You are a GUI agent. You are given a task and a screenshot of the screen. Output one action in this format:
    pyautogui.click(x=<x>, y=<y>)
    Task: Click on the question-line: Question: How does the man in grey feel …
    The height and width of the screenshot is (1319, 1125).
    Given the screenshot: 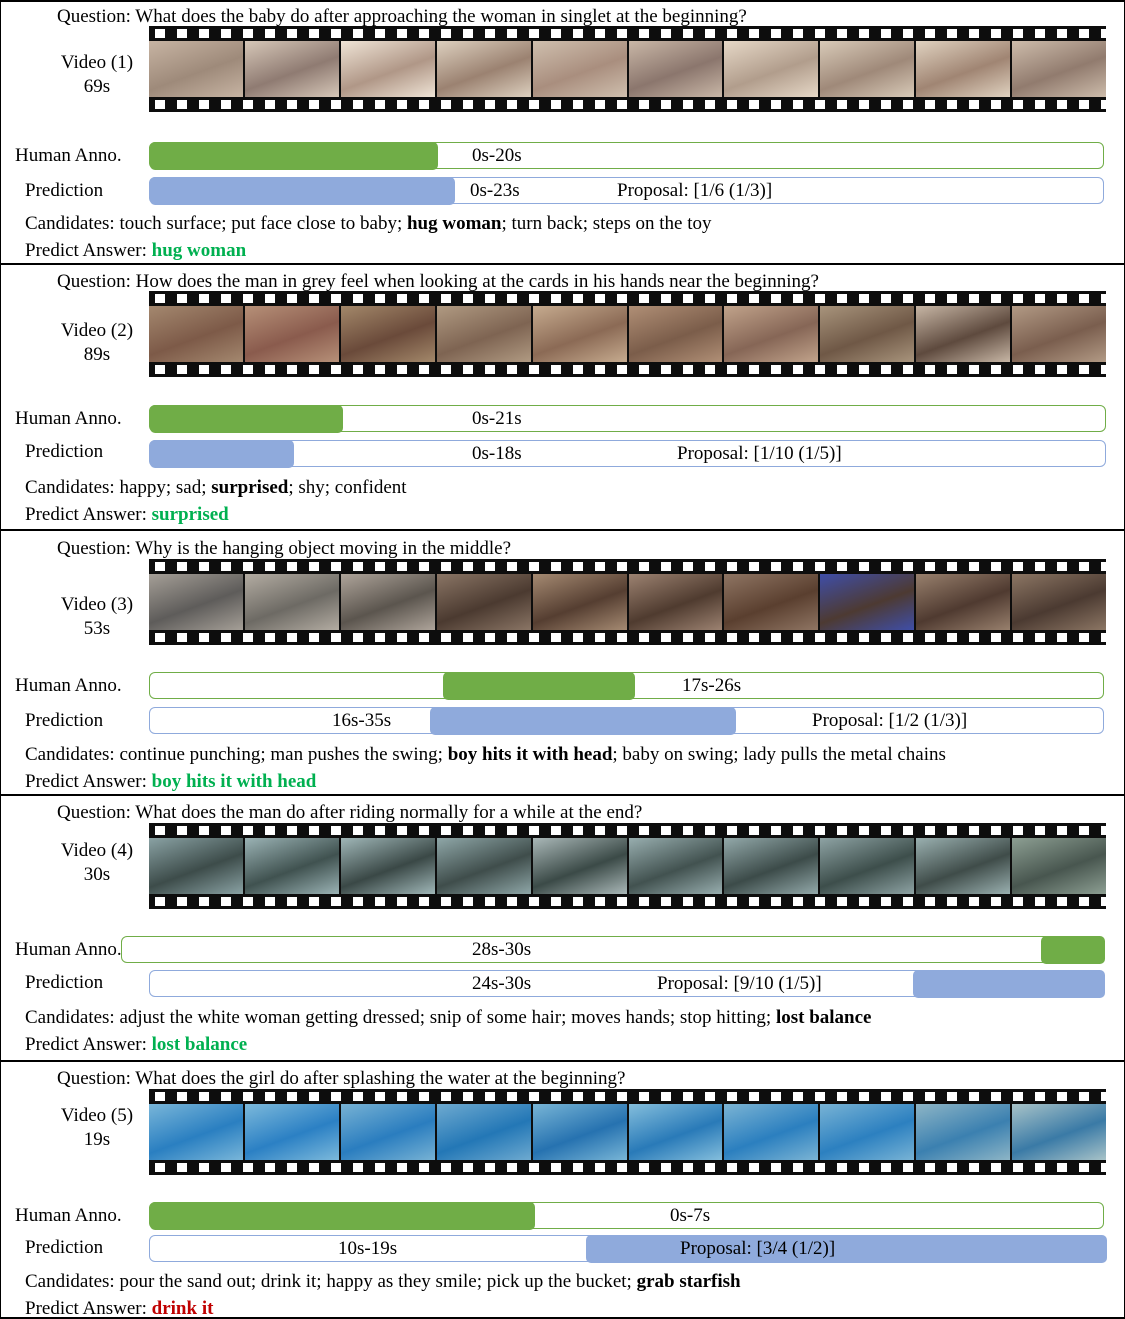 What is the action you would take?
    pyautogui.click(x=438, y=282)
    